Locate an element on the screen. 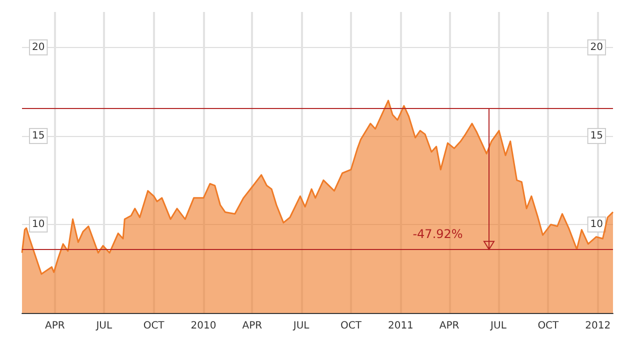 This screenshot has width=633, height=343. y2-tick-label: 15 is located at coordinates (596, 136).